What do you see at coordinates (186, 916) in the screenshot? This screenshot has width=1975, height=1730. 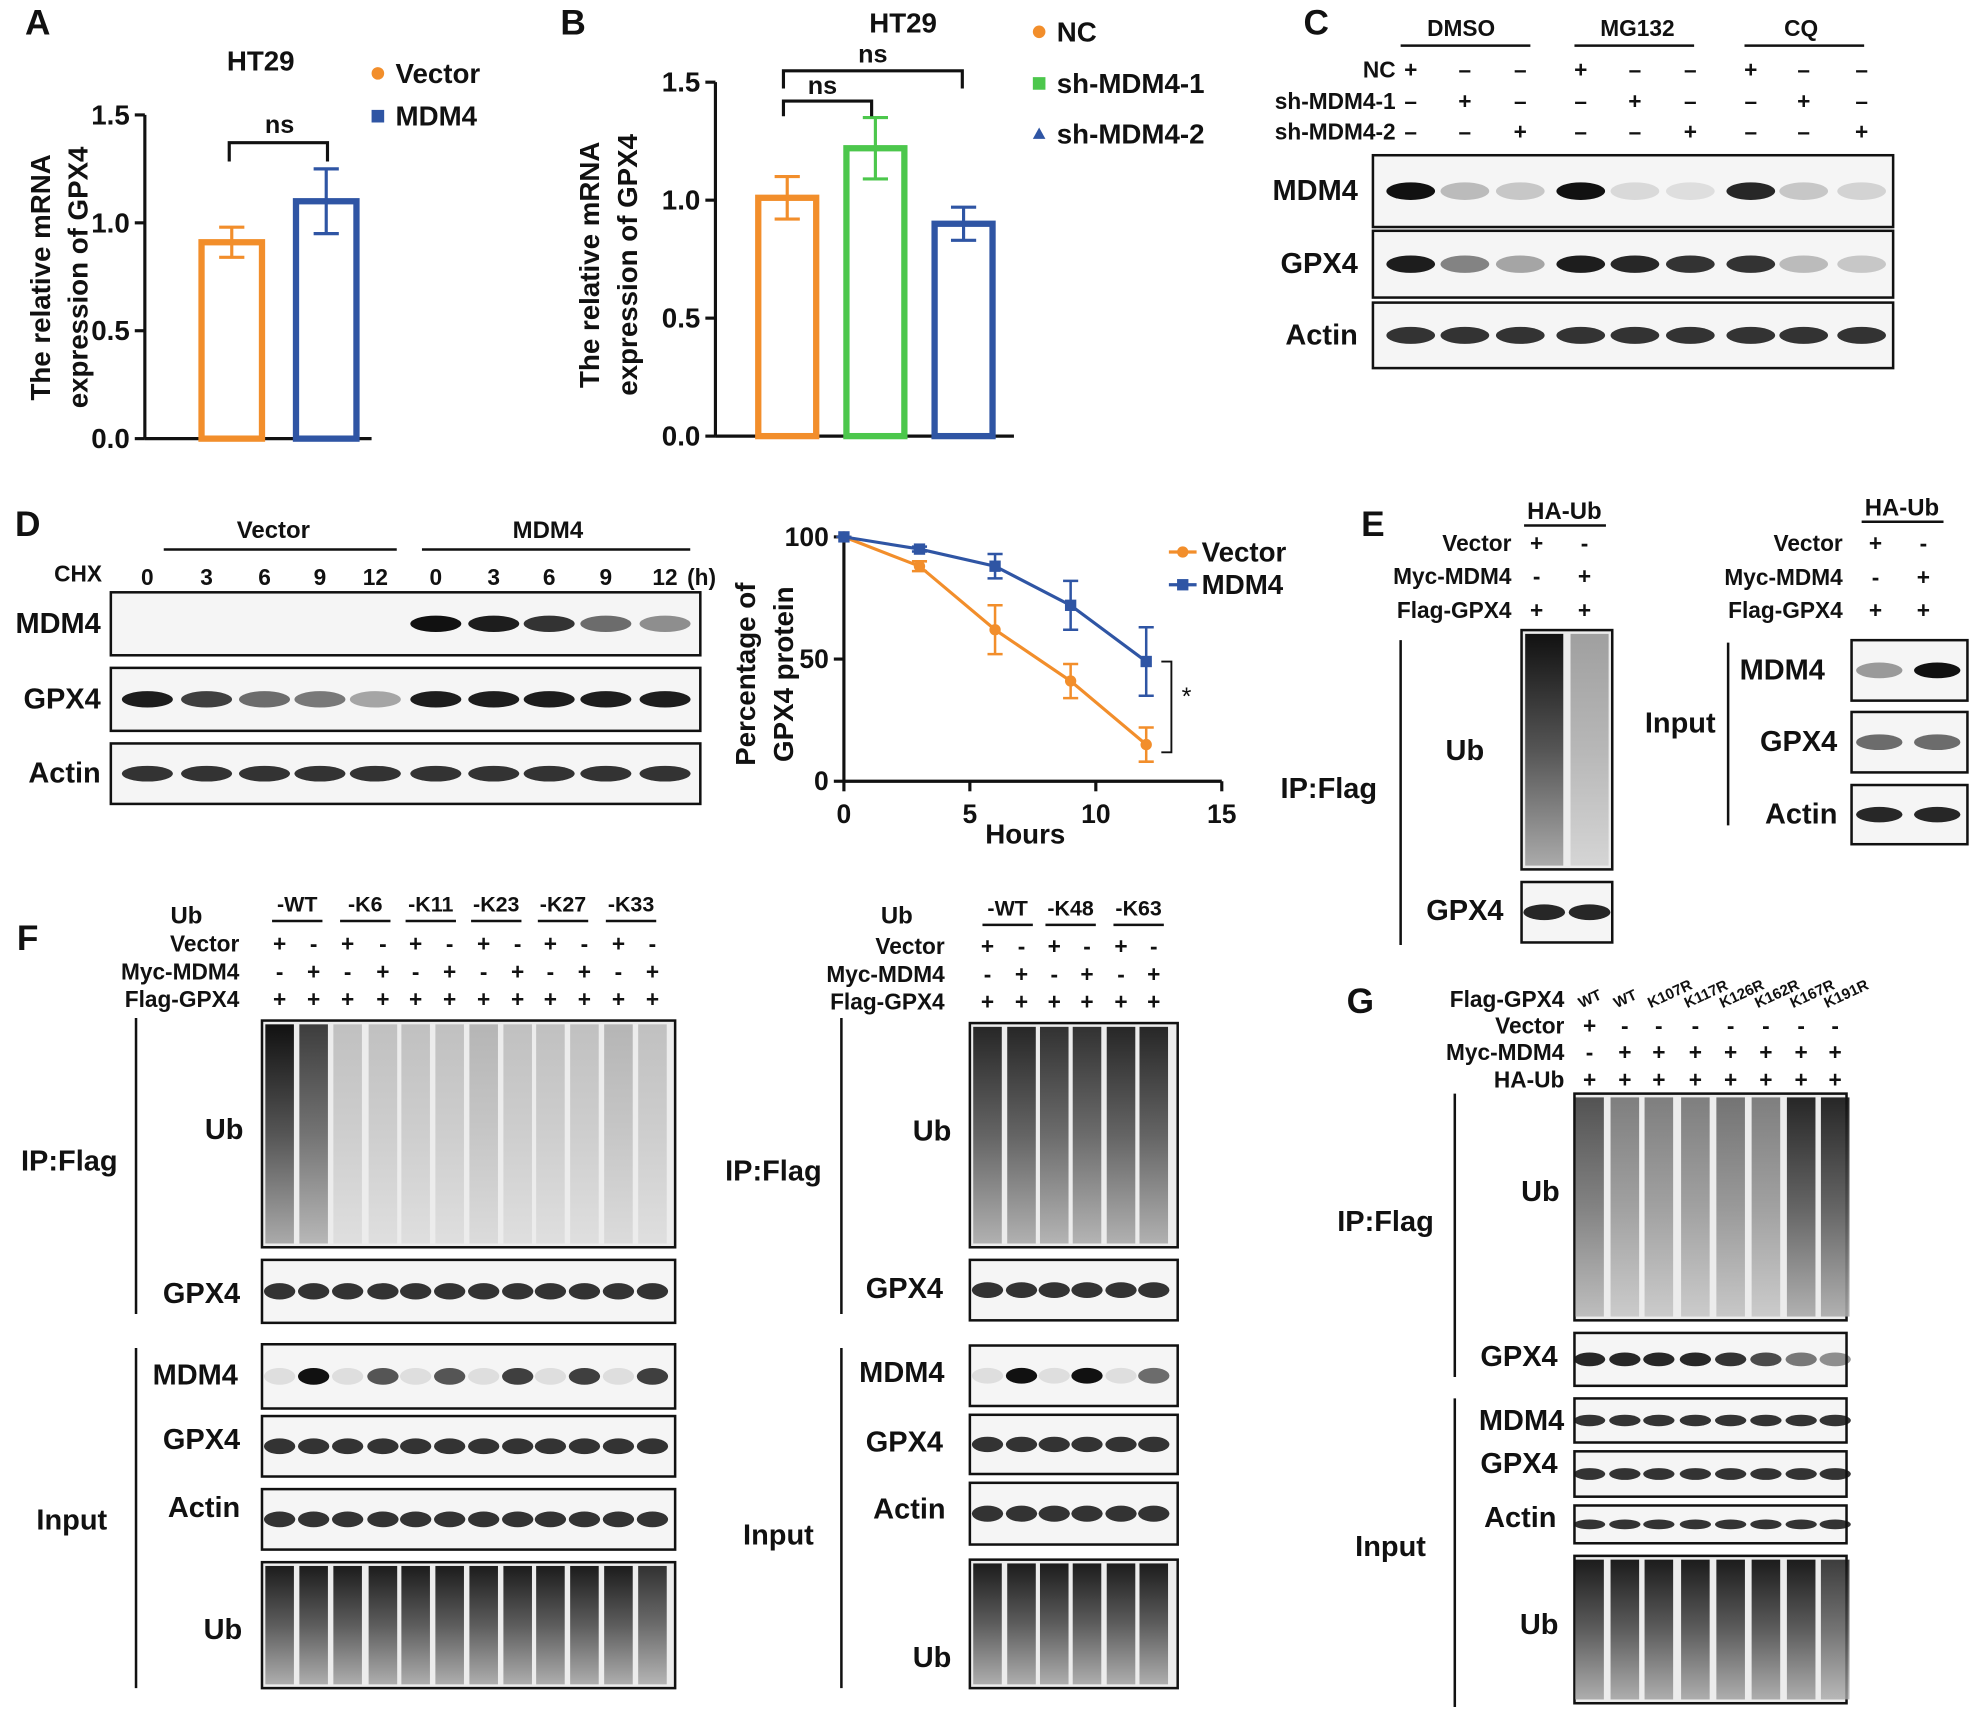 I see `label: Ub` at bounding box center [186, 916].